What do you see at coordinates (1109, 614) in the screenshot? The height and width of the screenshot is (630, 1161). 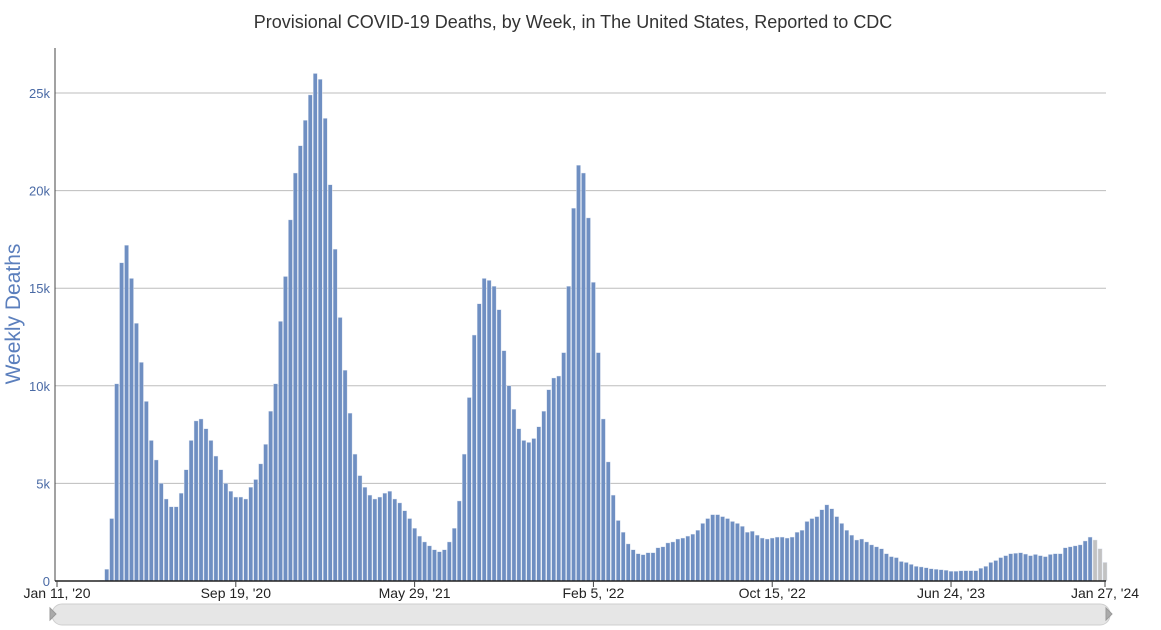 I see `right-handle-icon` at bounding box center [1109, 614].